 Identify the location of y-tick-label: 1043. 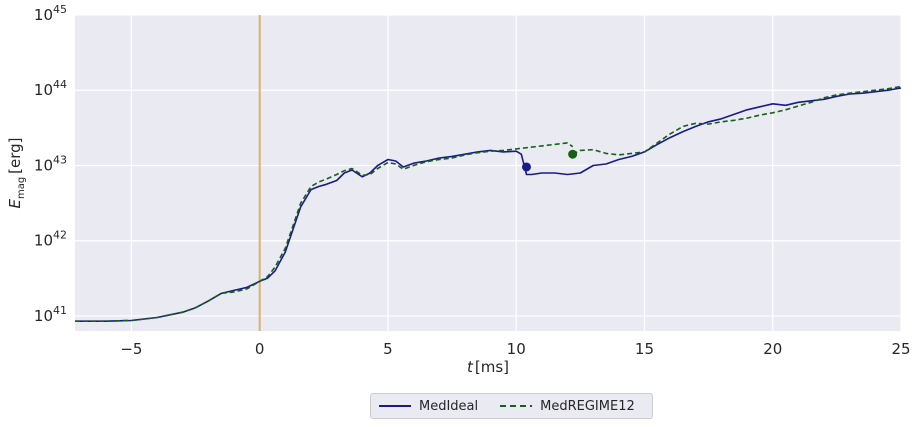
(50, 163).